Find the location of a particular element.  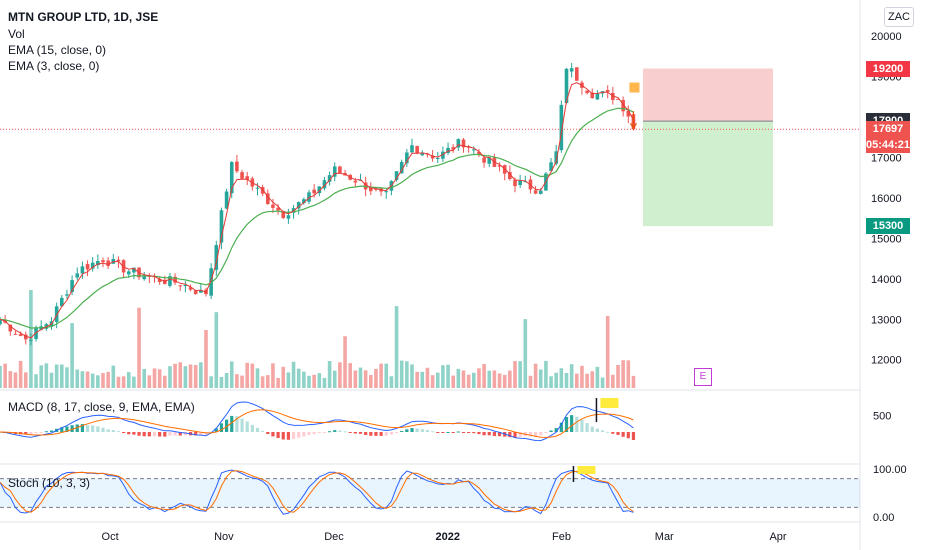

stop-zone is located at coordinates (708, 174).